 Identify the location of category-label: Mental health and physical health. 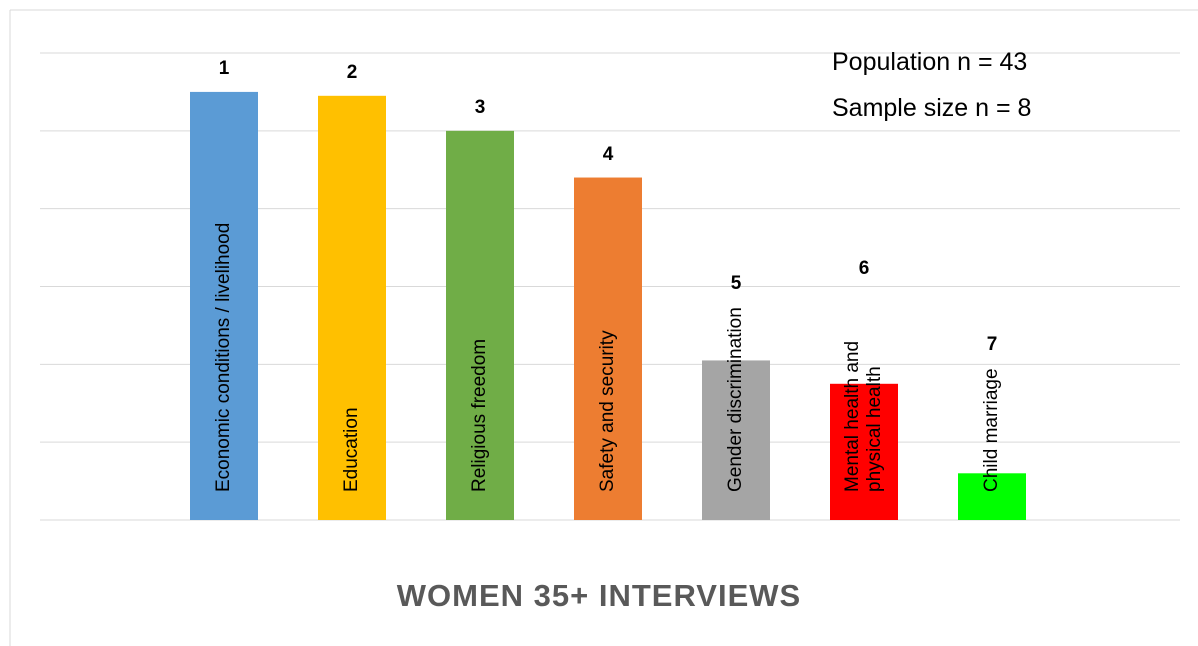
(863, 416).